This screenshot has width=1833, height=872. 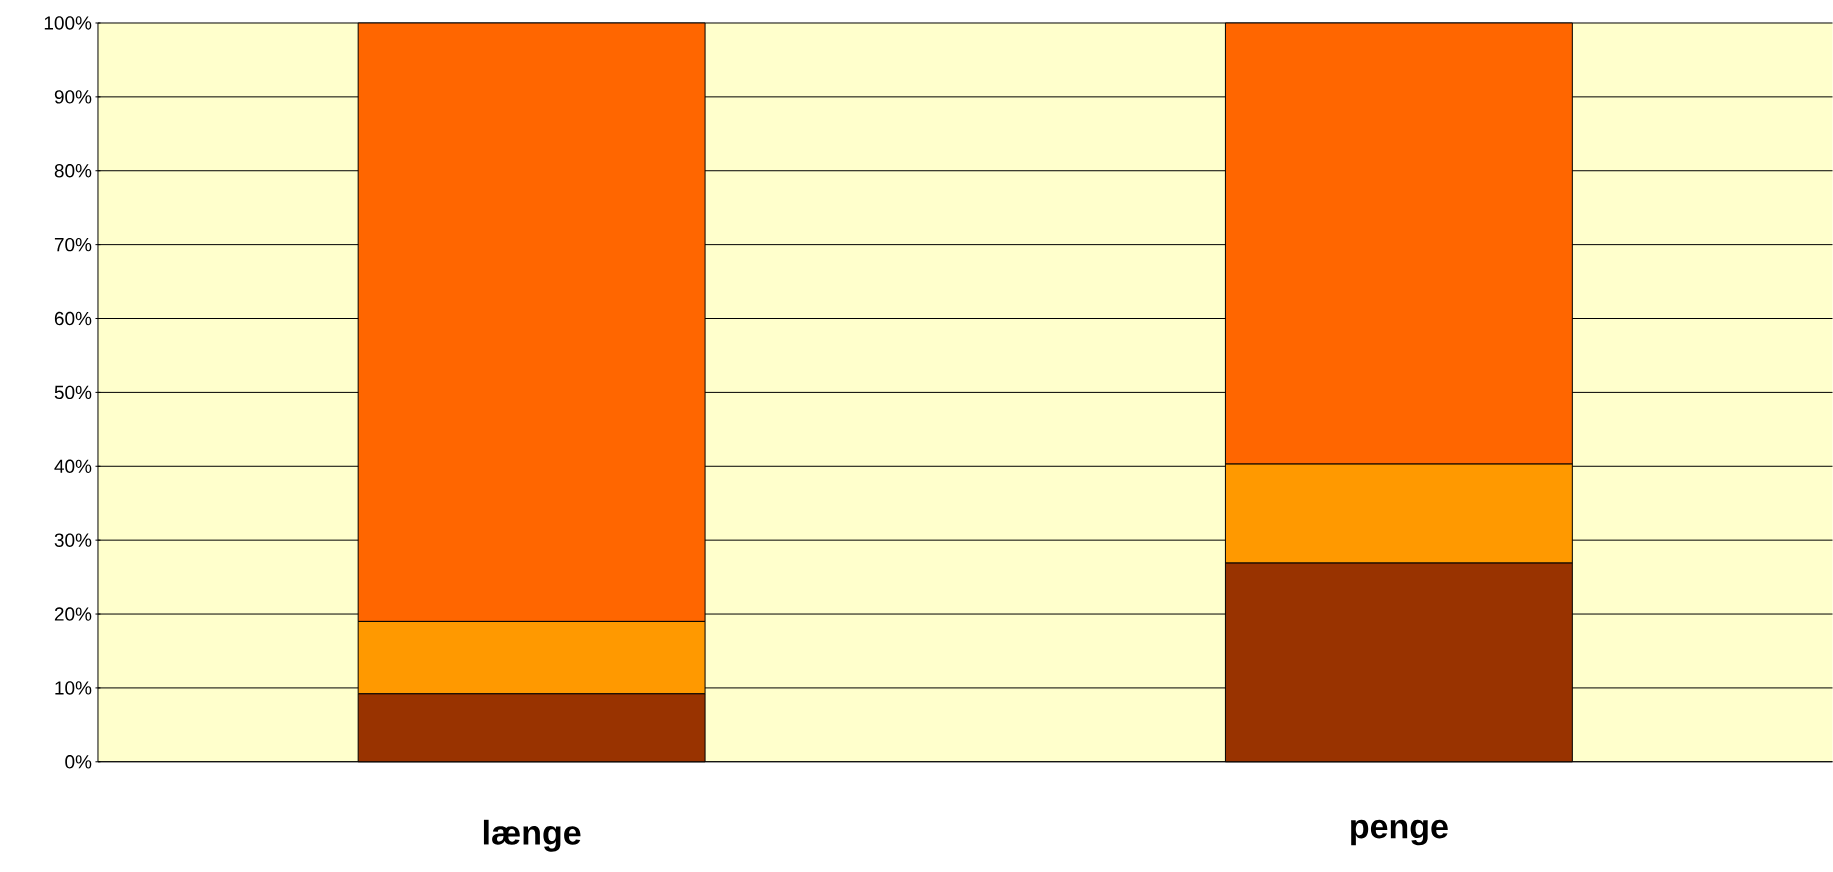 I want to click on y-tick-label: 0%, so click(x=78, y=762).